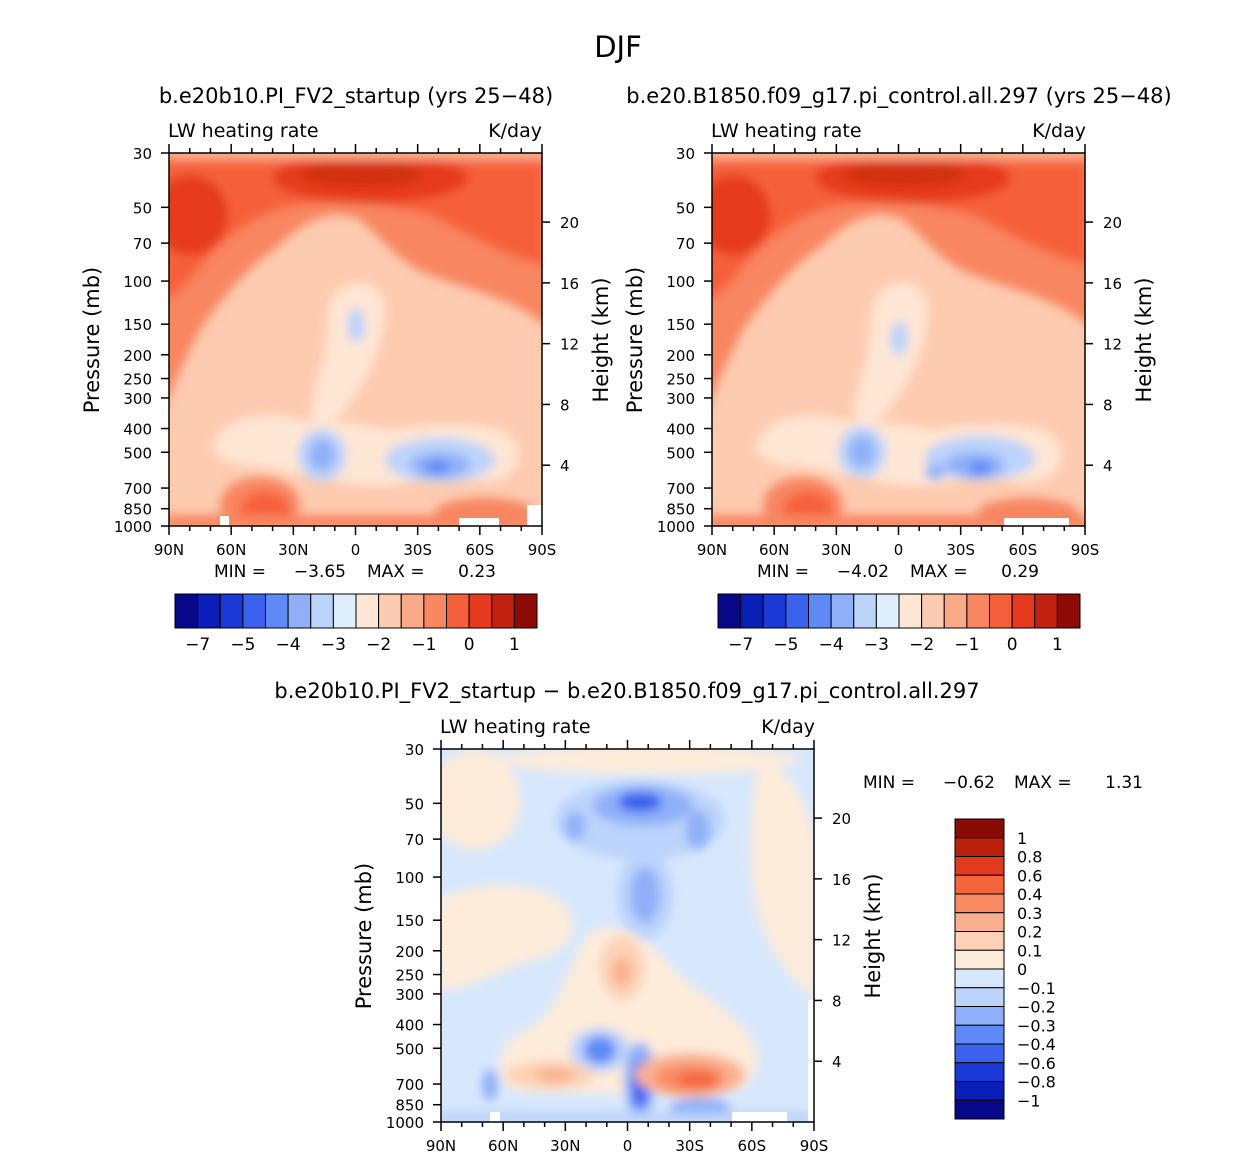 This screenshot has height=1159, width=1256. What do you see at coordinates (618, 47) in the screenshot?
I see `figure-title: DJF` at bounding box center [618, 47].